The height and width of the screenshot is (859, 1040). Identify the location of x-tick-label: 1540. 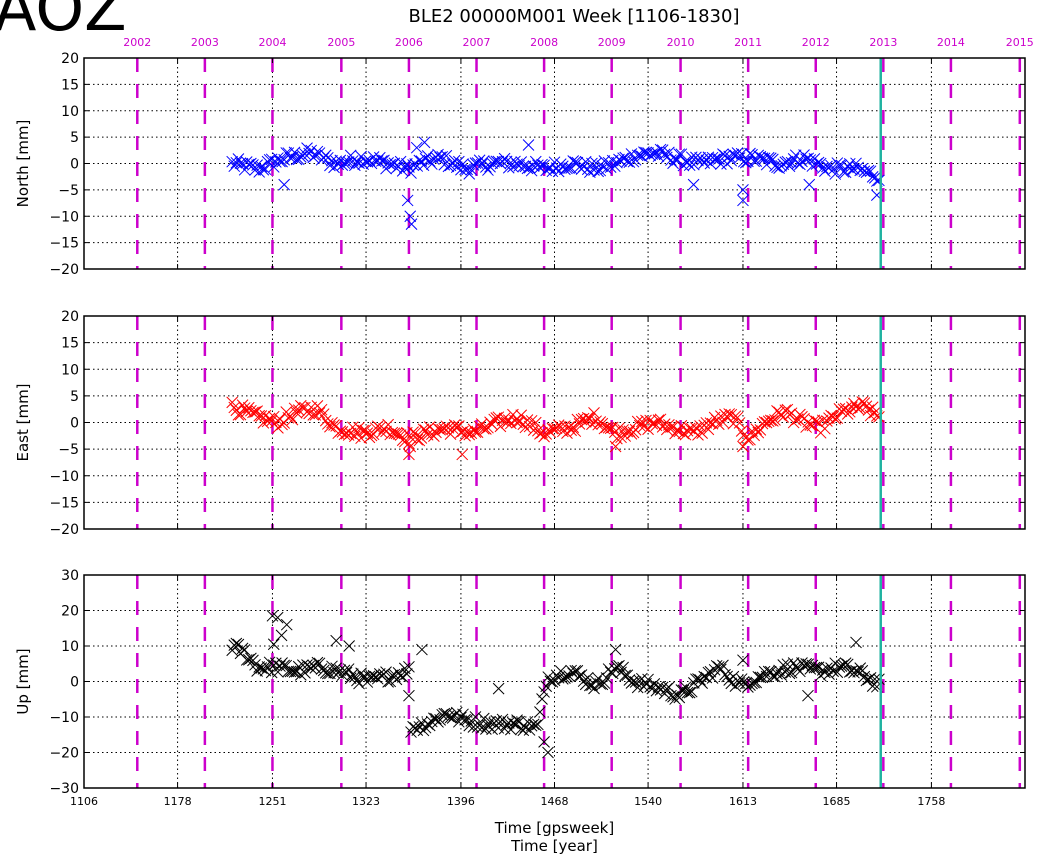
(648, 801).